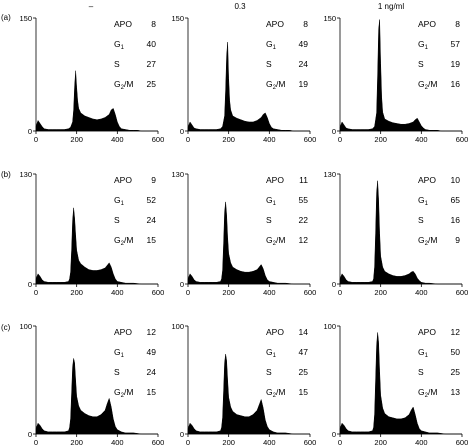  What do you see at coordinates (240, 6) in the screenshot?
I see `column-header-0-3: 0.3` at bounding box center [240, 6].